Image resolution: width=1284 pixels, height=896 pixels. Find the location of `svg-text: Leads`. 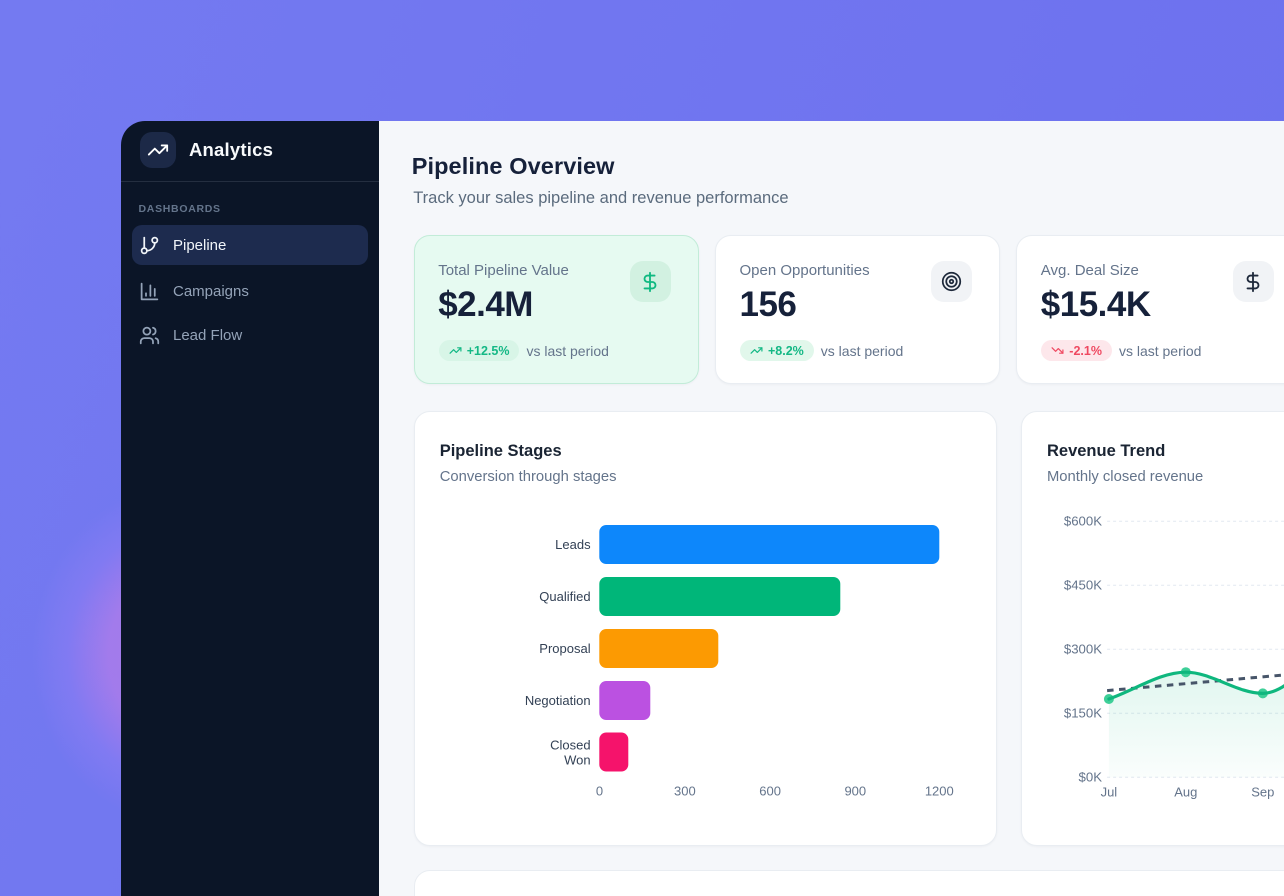

svg-text: Leads is located at coordinates (573, 544).